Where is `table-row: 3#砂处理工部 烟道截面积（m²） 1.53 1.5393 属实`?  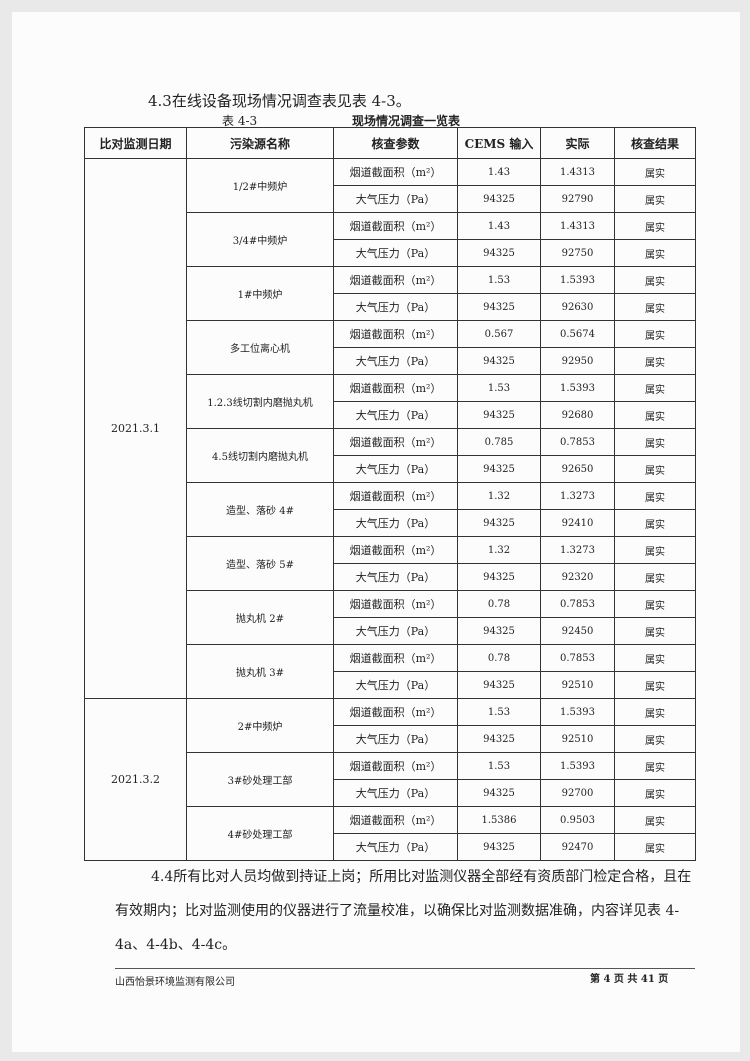
table-row: 3#砂处理工部 烟道截面积（m²） 1.53 1.5393 属实 is located at coordinates (390, 779).